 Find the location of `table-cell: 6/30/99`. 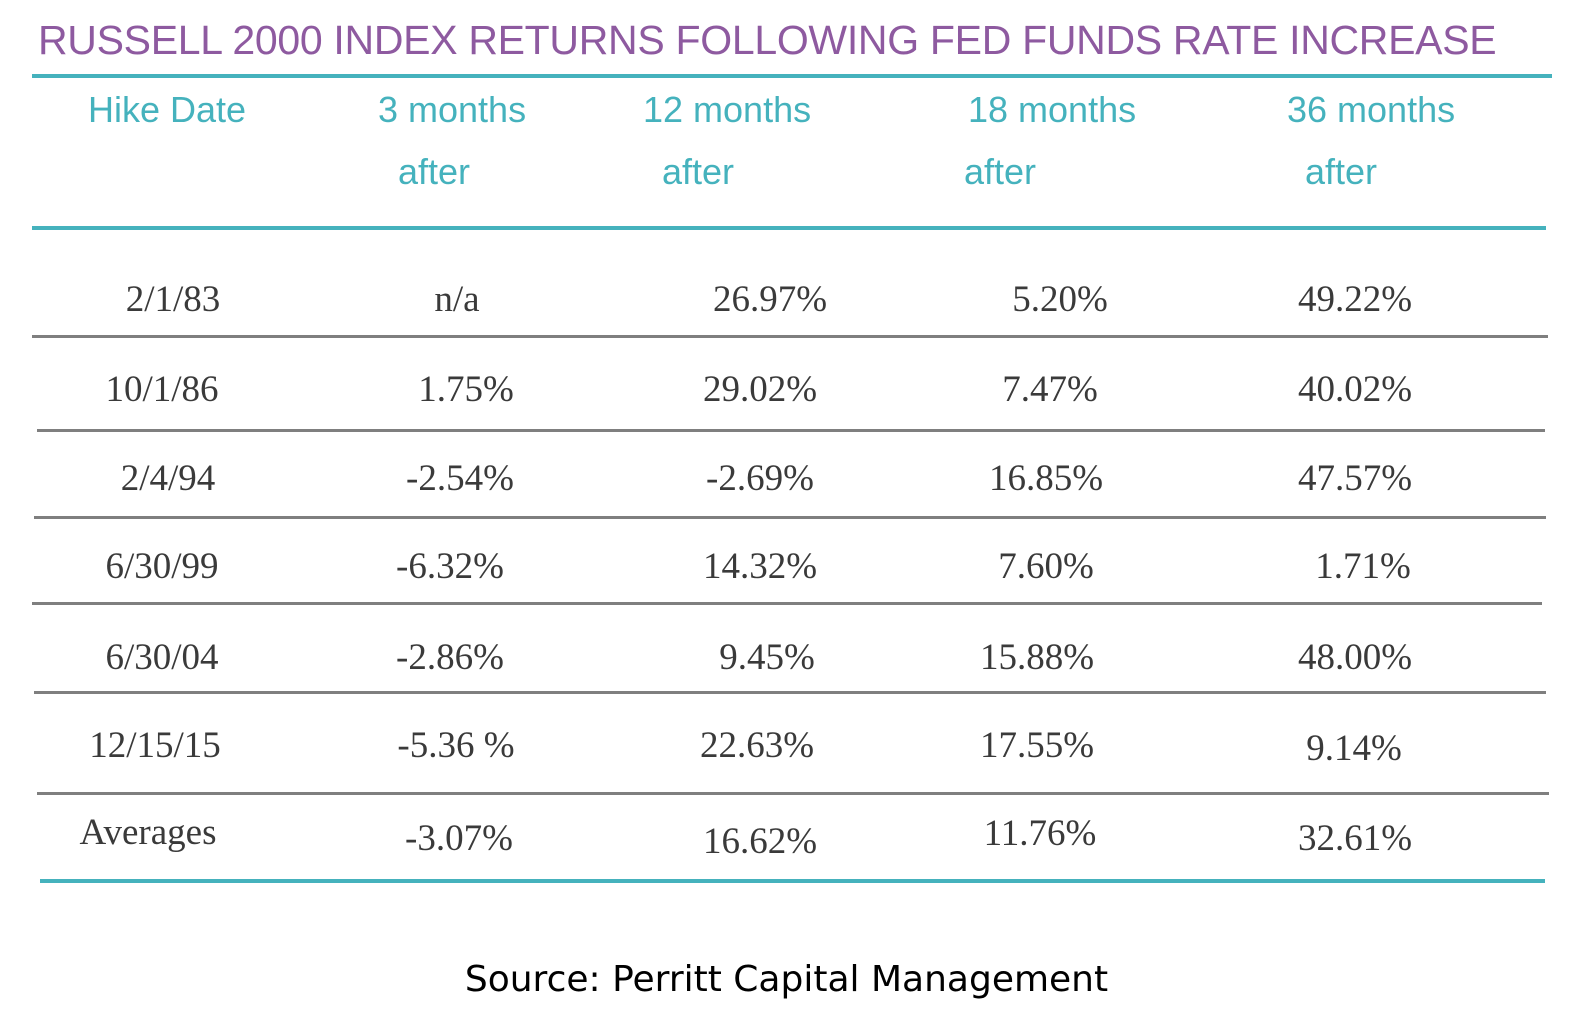

table-cell: 6/30/99 is located at coordinates (162, 566).